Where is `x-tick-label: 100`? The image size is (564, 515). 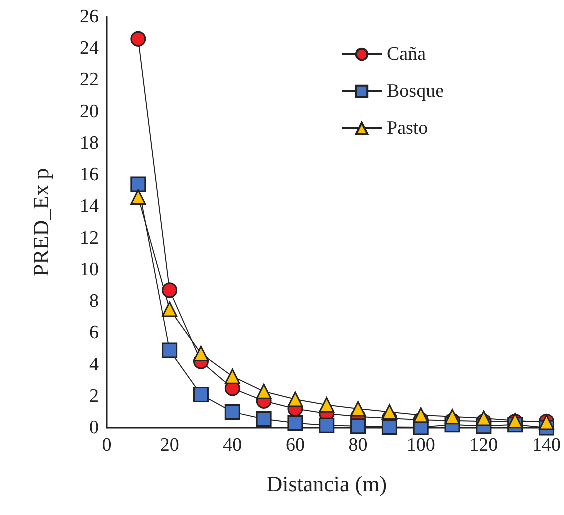
x-tick-label: 100 is located at coordinates (421, 445).